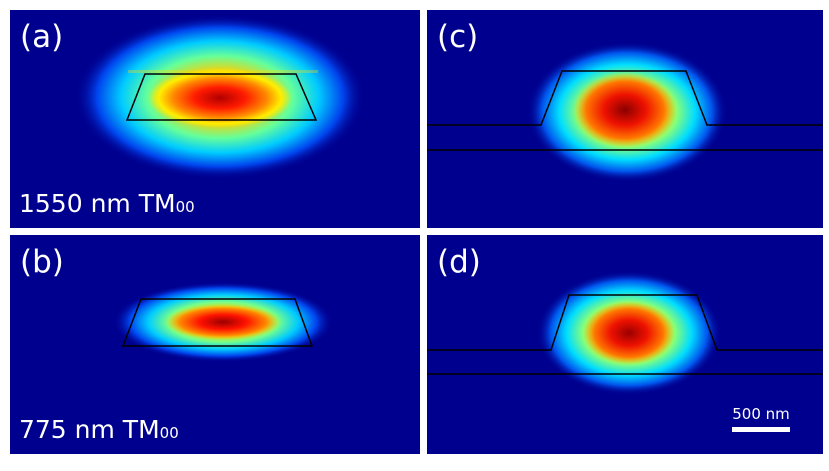 The width and height of the screenshot is (829, 471). Describe the element at coordinates (761, 429) in the screenshot. I see `scale-bar-line` at that location.